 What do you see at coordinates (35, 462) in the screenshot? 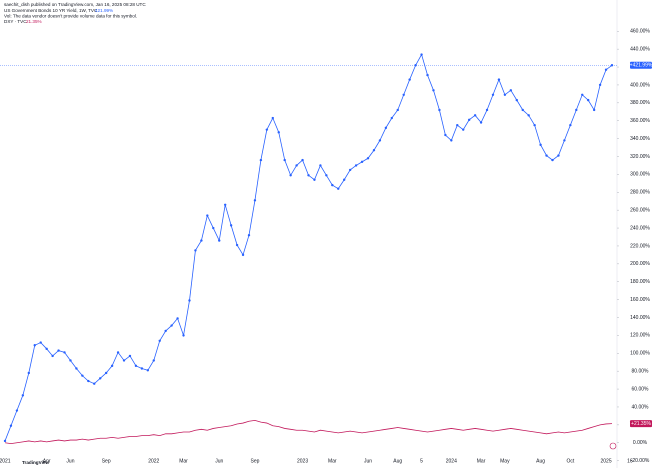
I see `footer-logo: TradingView` at bounding box center [35, 462].